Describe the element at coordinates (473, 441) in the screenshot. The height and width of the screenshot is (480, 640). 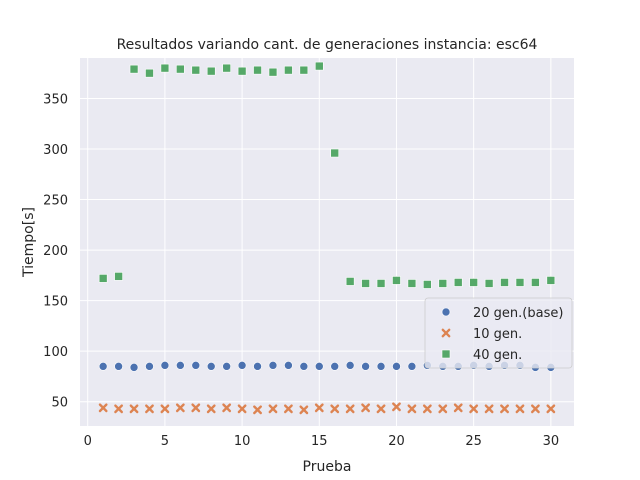
I see `x-tick-label: 25` at that location.